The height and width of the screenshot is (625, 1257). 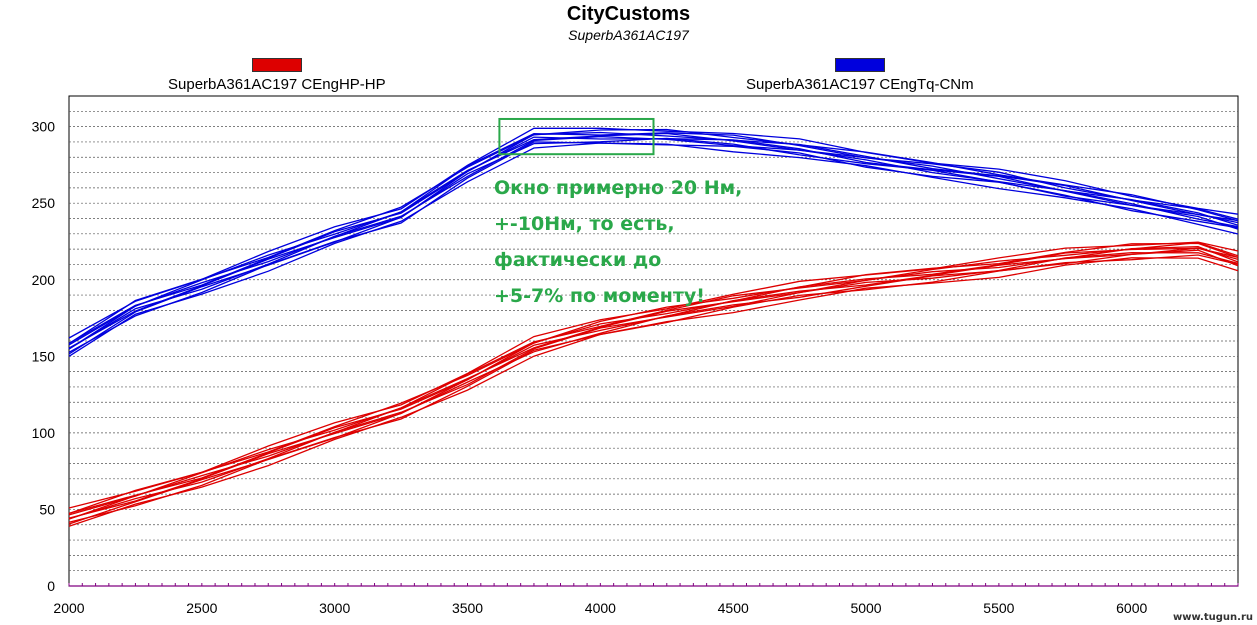 What do you see at coordinates (44, 433) in the screenshot?
I see `y-tick-label: 100` at bounding box center [44, 433].